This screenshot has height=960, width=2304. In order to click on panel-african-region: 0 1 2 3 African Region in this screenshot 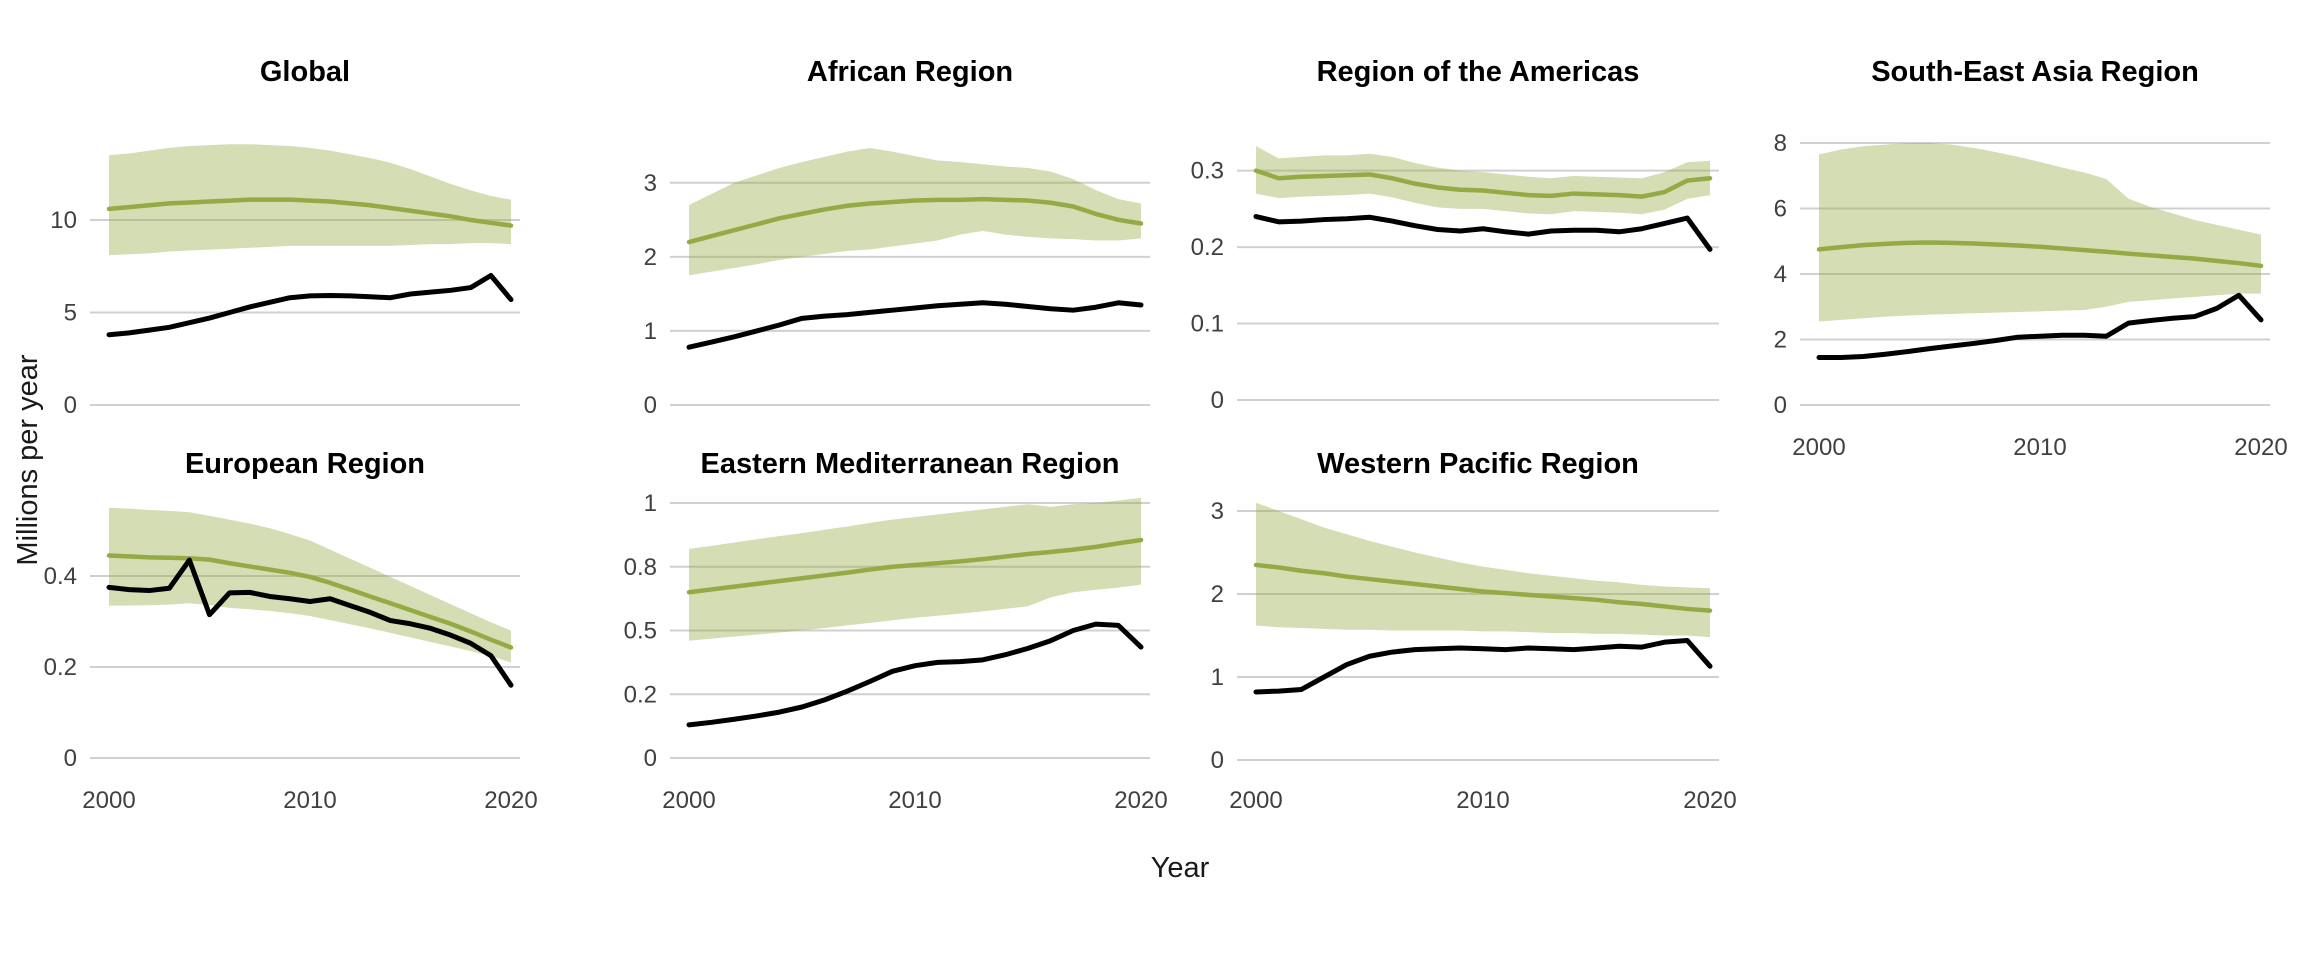, I will do `click(897, 237)`.